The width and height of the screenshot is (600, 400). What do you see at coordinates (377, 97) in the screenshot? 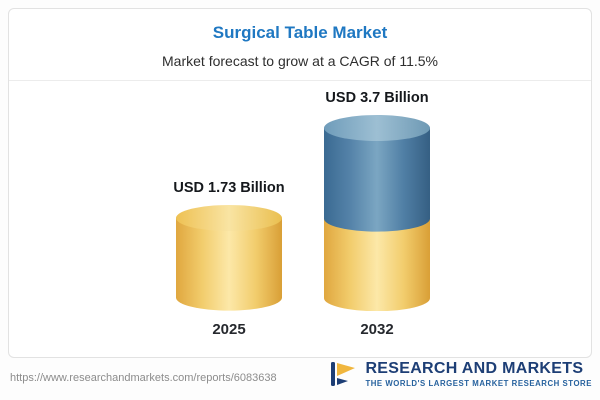
I see `bar-value-label-2032: USD 3.7 Billion` at bounding box center [377, 97].